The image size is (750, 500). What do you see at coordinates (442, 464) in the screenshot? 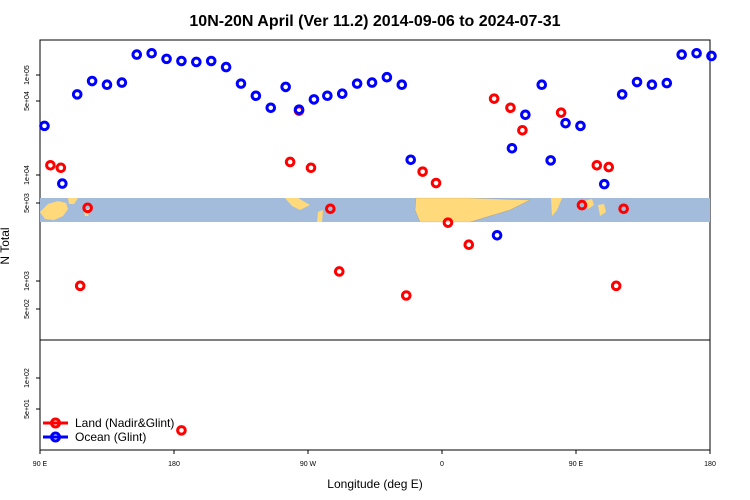
I see `x-tick-label: 0` at bounding box center [442, 464].